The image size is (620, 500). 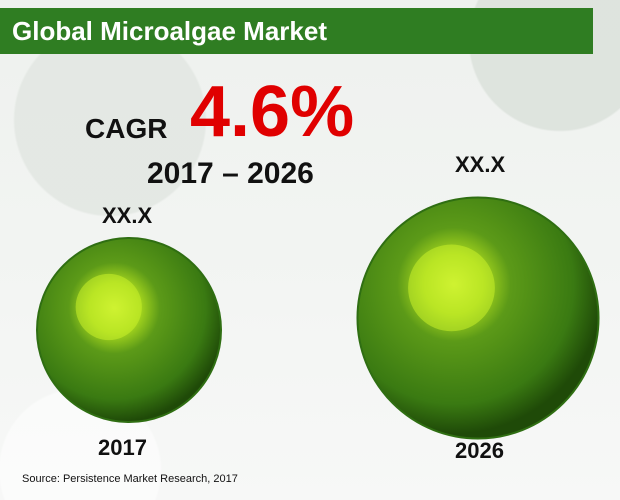 What do you see at coordinates (480, 164) in the screenshot?
I see `data-label-2026: XX.X` at bounding box center [480, 164].